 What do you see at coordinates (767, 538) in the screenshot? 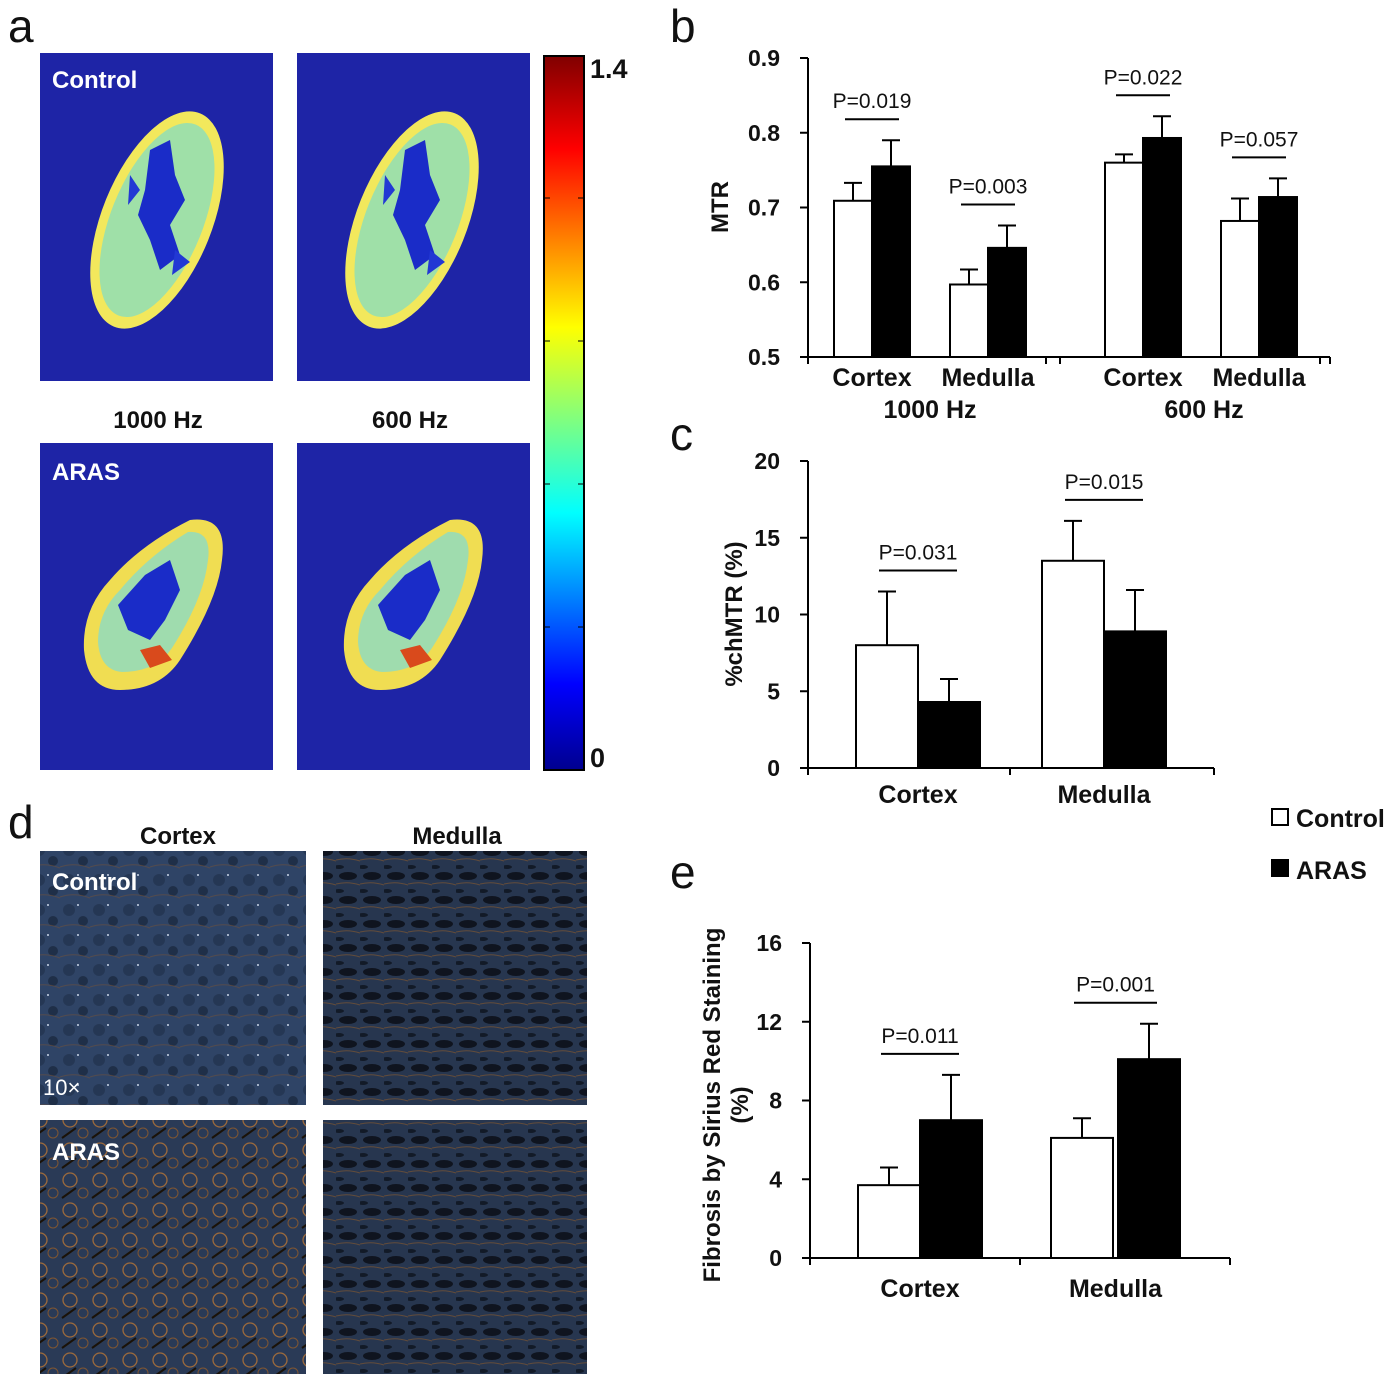
I see `y-tick-label: 15` at bounding box center [767, 538].